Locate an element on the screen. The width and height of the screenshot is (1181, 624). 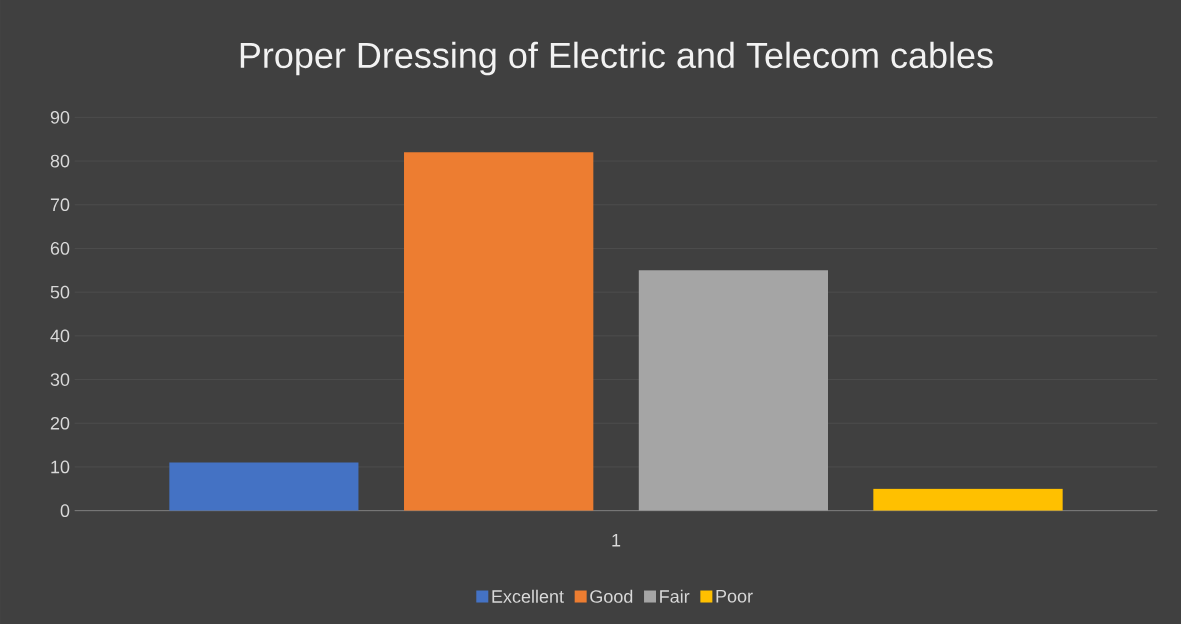
y-tick-label: 50 is located at coordinates (60, 292).